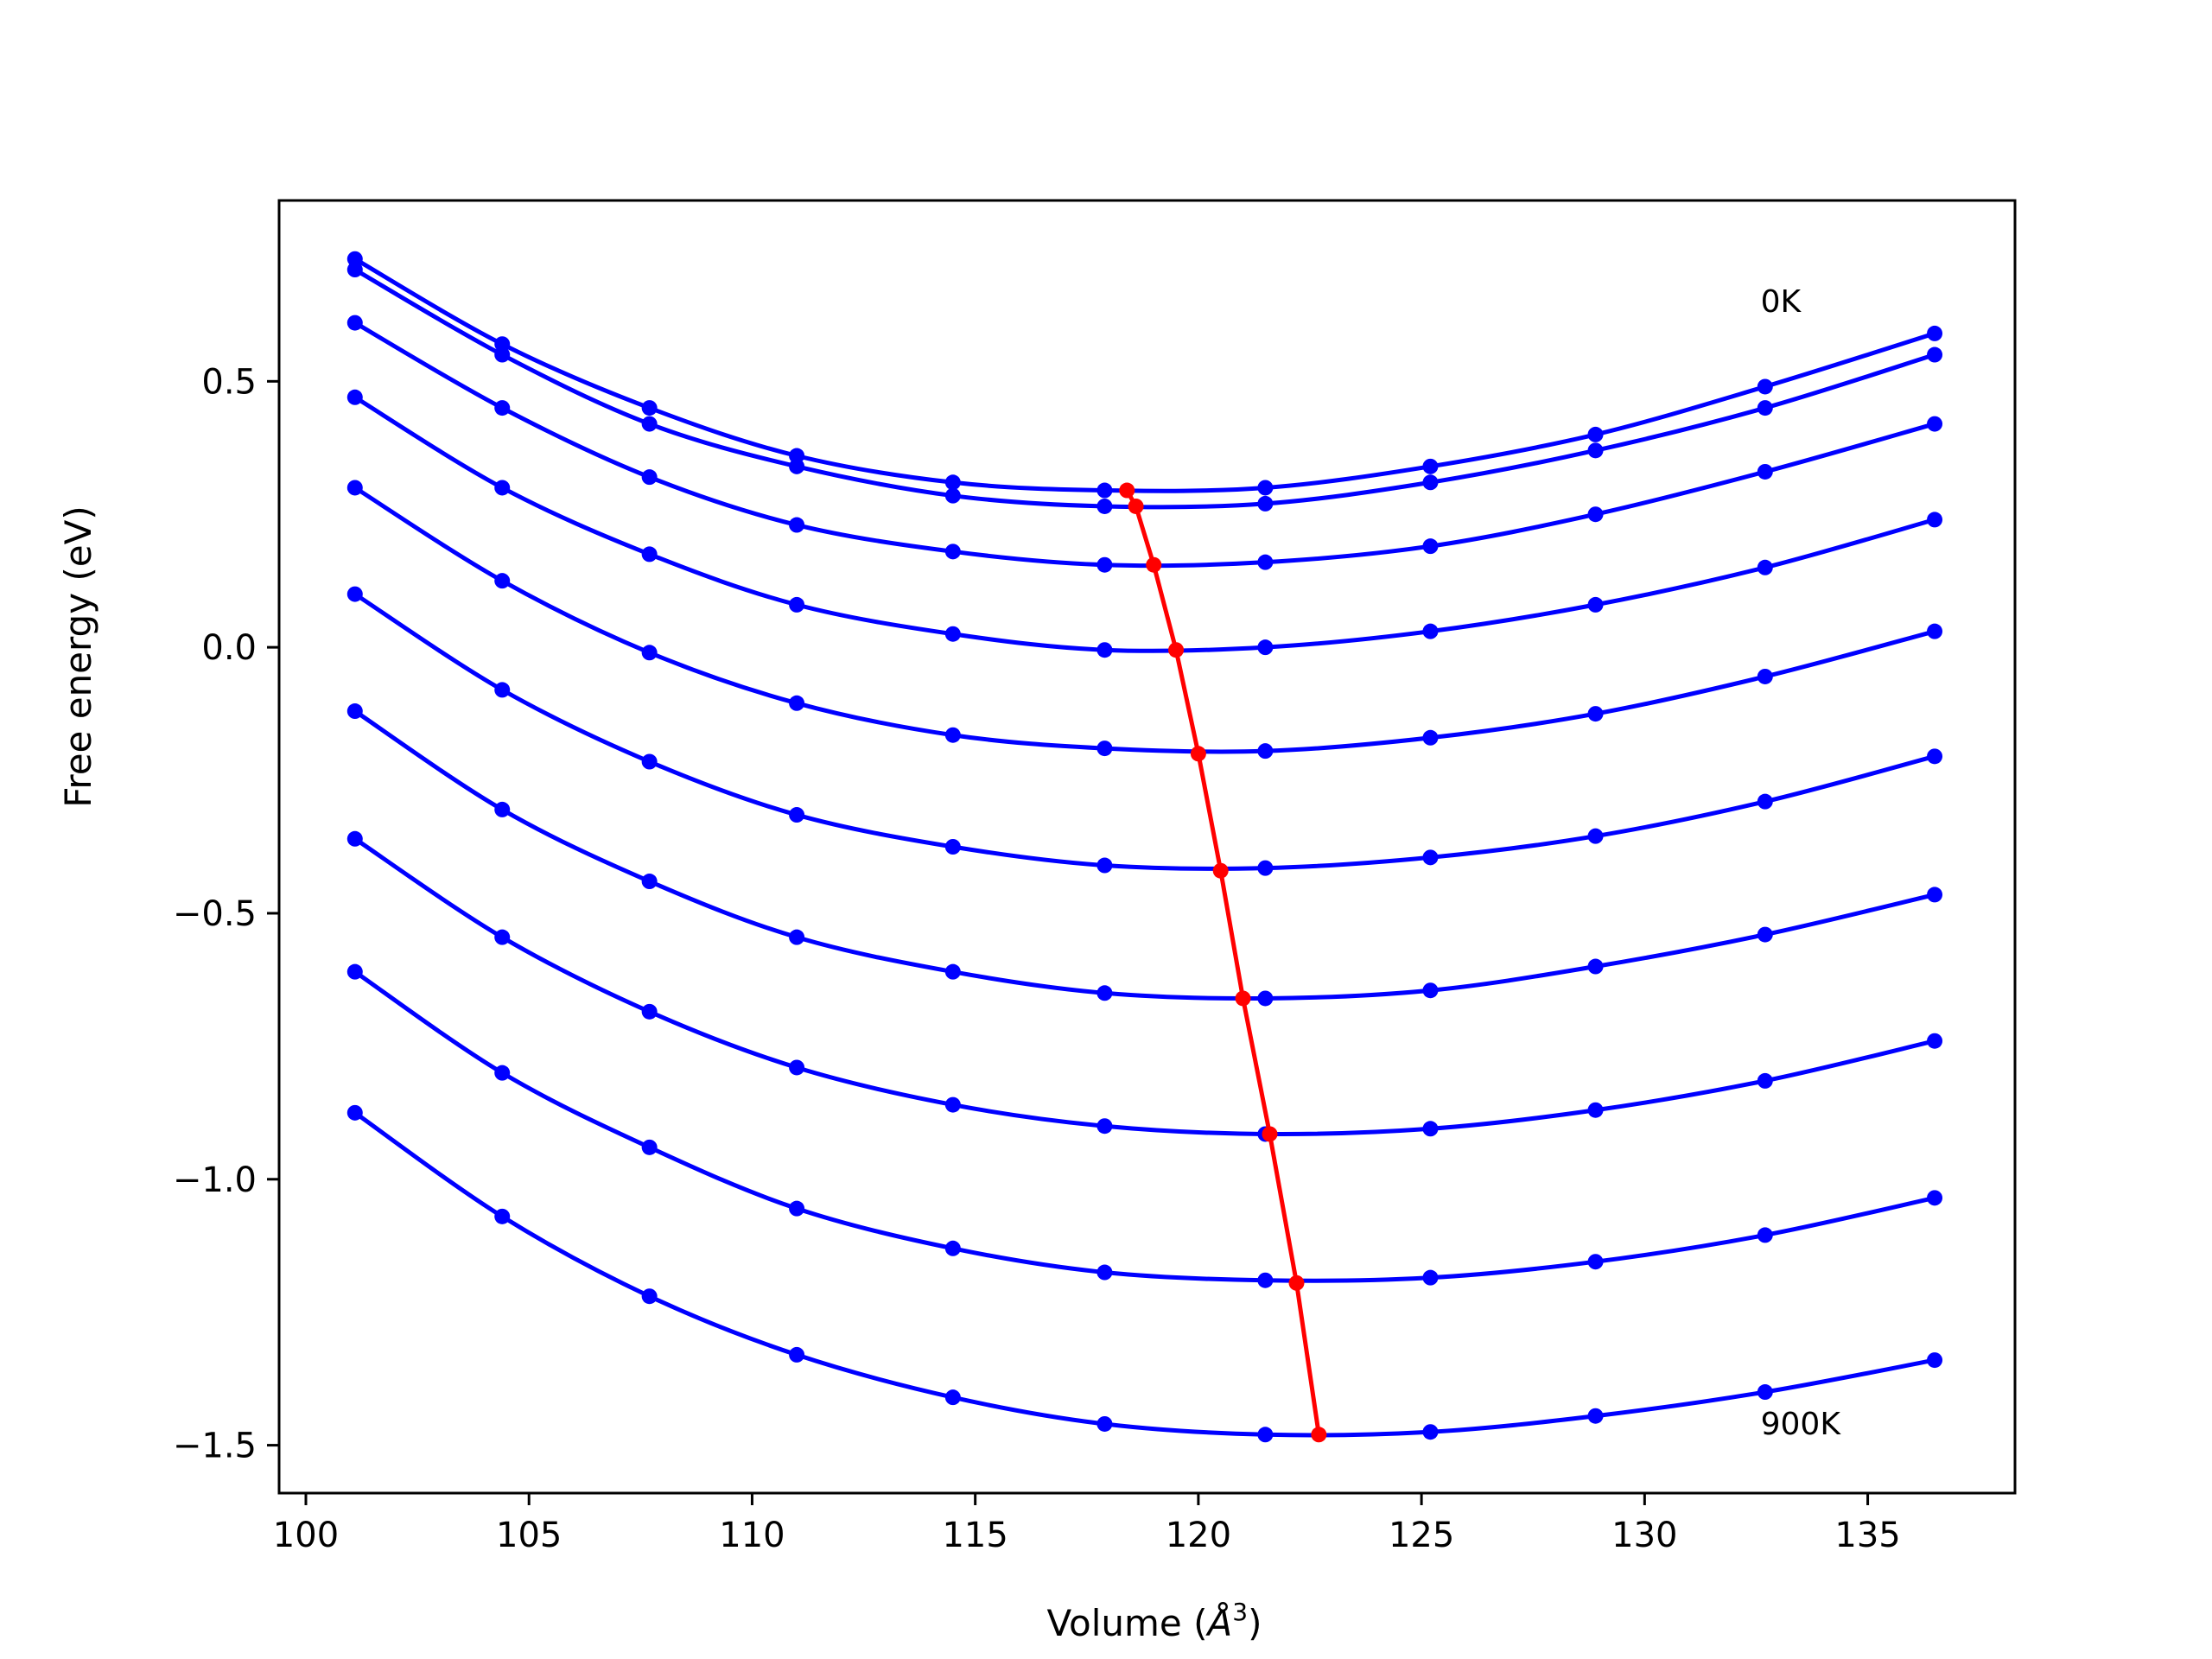 The height and width of the screenshot is (1659, 2212). Describe the element at coordinates (229, 648) in the screenshot. I see `y-tick-label-3: 0.0` at that location.